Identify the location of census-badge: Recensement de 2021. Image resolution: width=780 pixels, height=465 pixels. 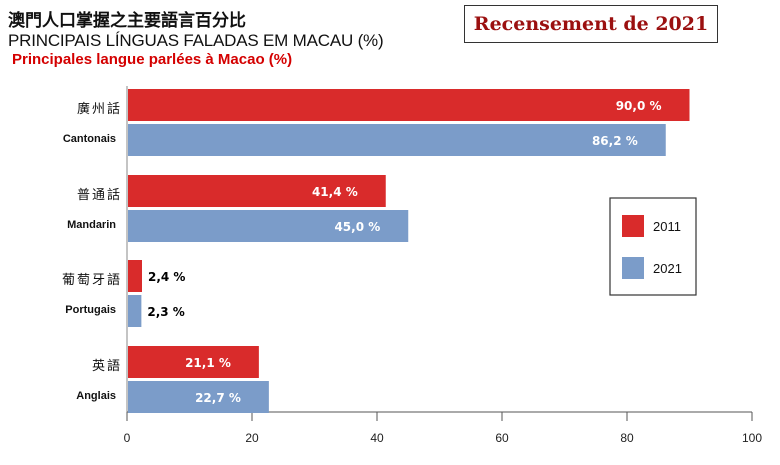
(591, 24).